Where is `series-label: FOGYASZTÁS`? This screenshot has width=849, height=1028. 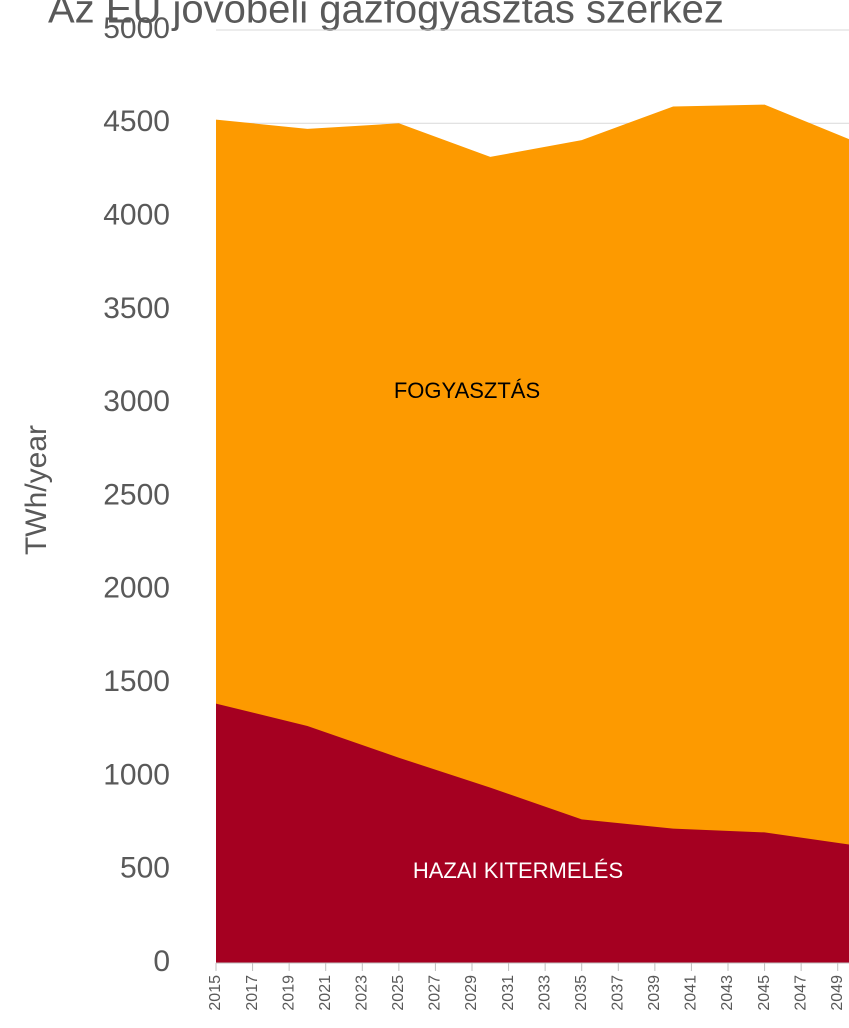
series-label: FOGYASZTÁS is located at coordinates (467, 390).